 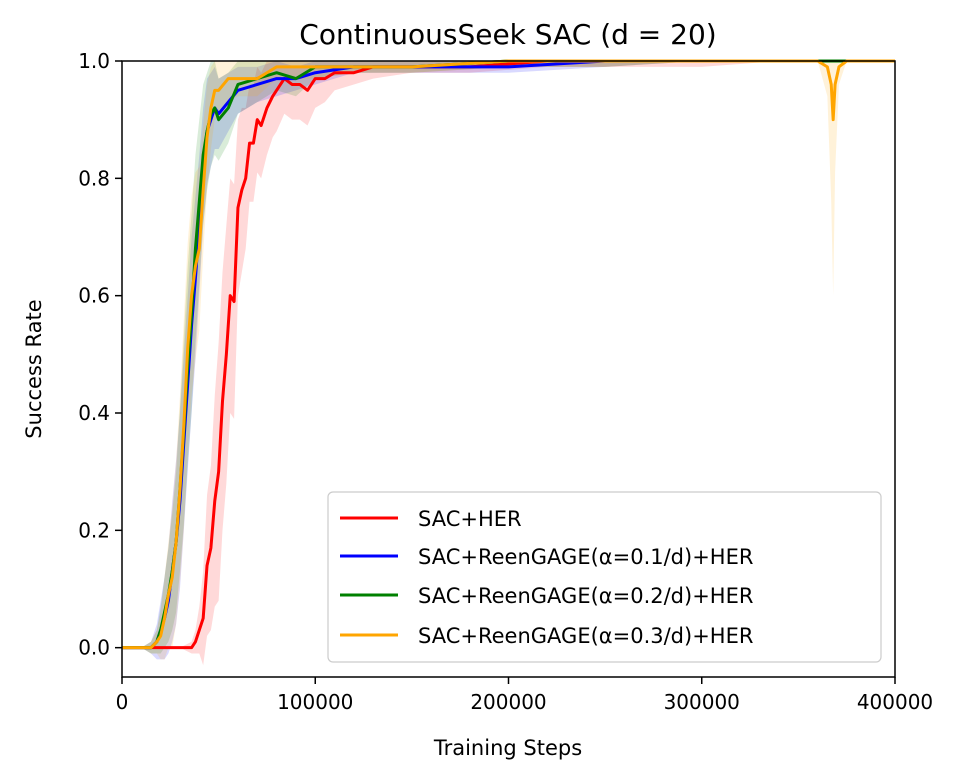 What do you see at coordinates (507, 748) in the screenshot?
I see `x-axis-label: Training Steps` at bounding box center [507, 748].